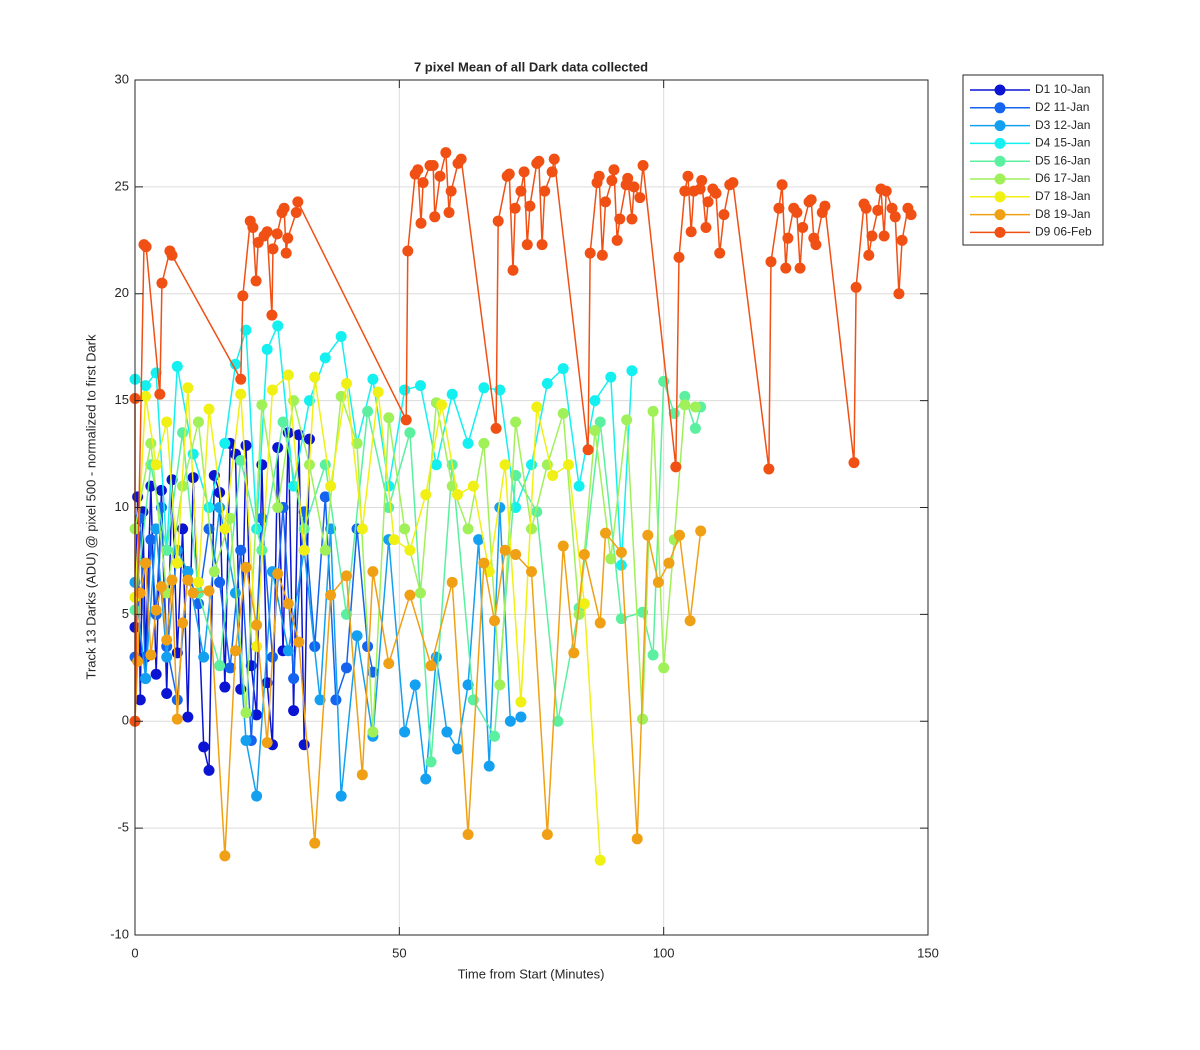 Image resolution: width=1200 pixels, height=1050 pixels. What do you see at coordinates (125, 720) in the screenshot?
I see `y-tick-label: 0` at bounding box center [125, 720].